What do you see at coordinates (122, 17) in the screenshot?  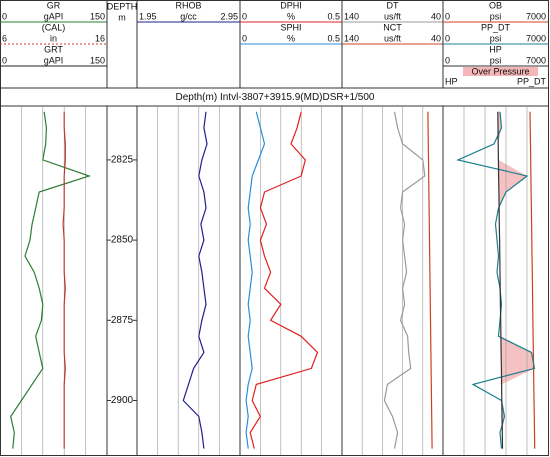 I see `depth-unit: m` at bounding box center [122, 17].